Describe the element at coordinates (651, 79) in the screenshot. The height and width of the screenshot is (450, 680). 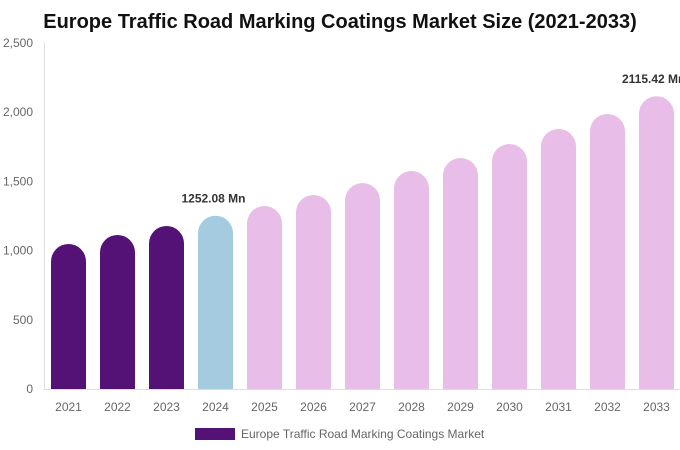
I see `data-label: 2115.42 Mn` at that location.